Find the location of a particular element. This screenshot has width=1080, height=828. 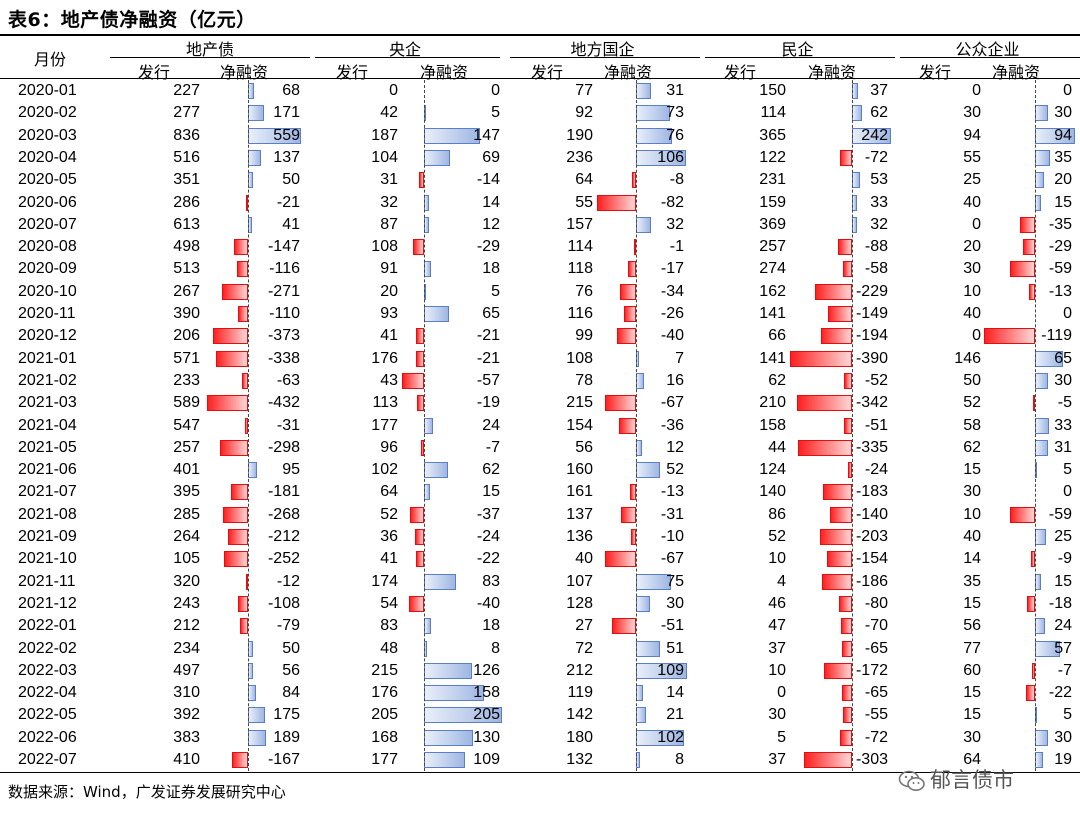

month-cell: 2021-02 is located at coordinates (47, 380).